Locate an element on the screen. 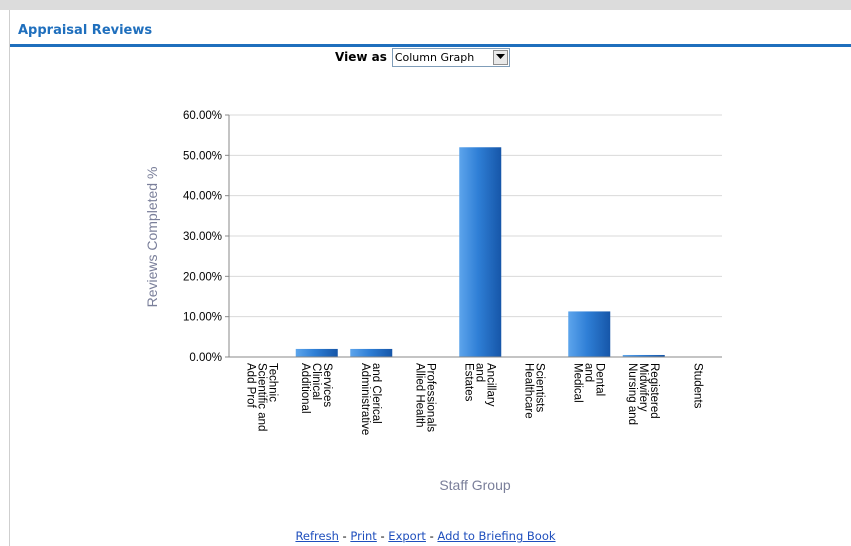 This screenshot has width=851, height=546. x-category-label-line: Nursing and is located at coordinates (632, 394).